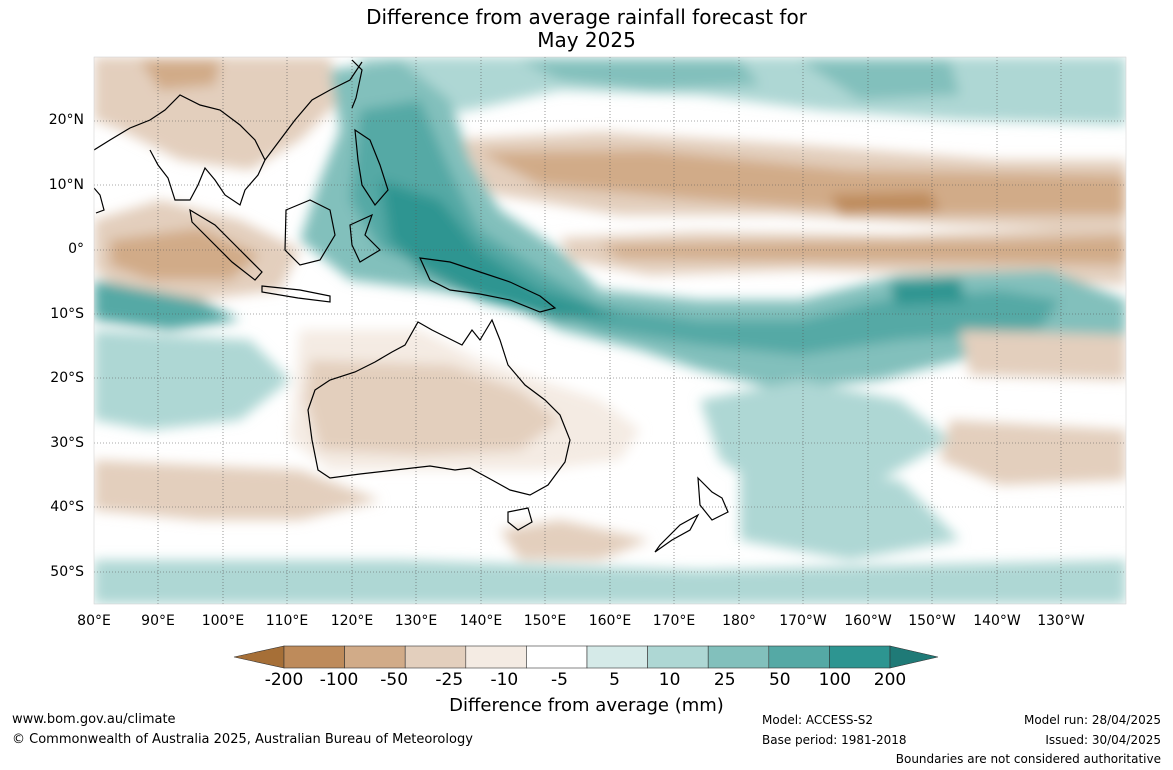  I want to click on lat-label-10s: 10°S, so click(67, 314).